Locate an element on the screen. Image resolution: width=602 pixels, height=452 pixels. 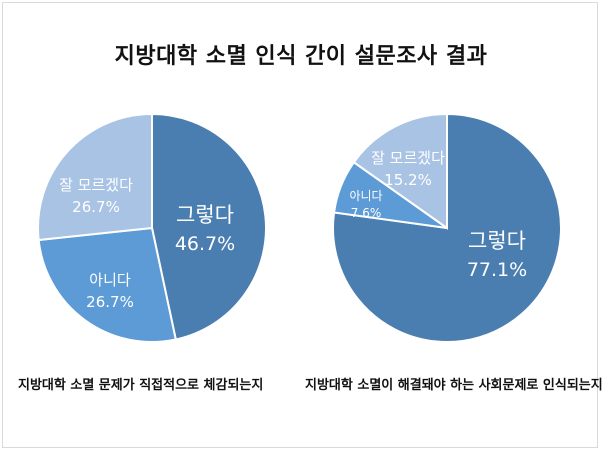
pie1-slice-yes is located at coordinates (209, 226).